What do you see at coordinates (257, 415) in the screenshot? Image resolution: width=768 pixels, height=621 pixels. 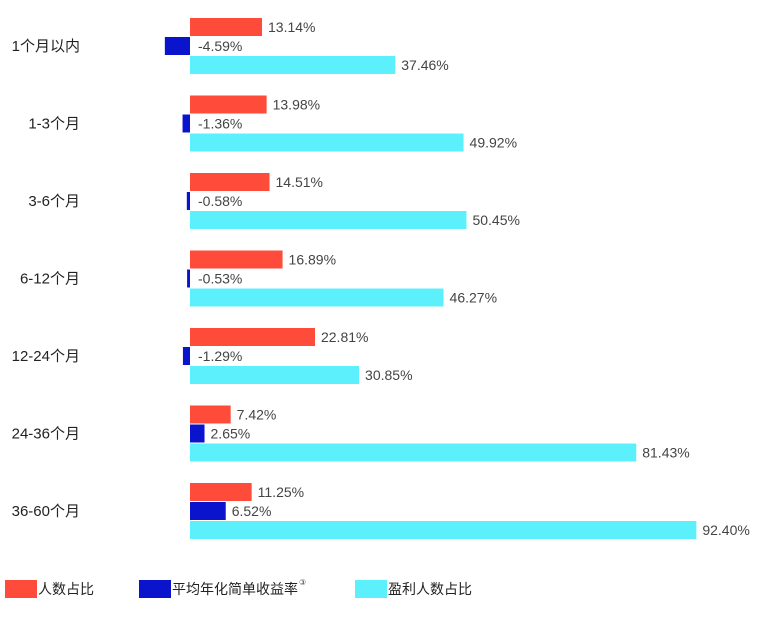 I see `value-label: 7.42%` at bounding box center [257, 415].